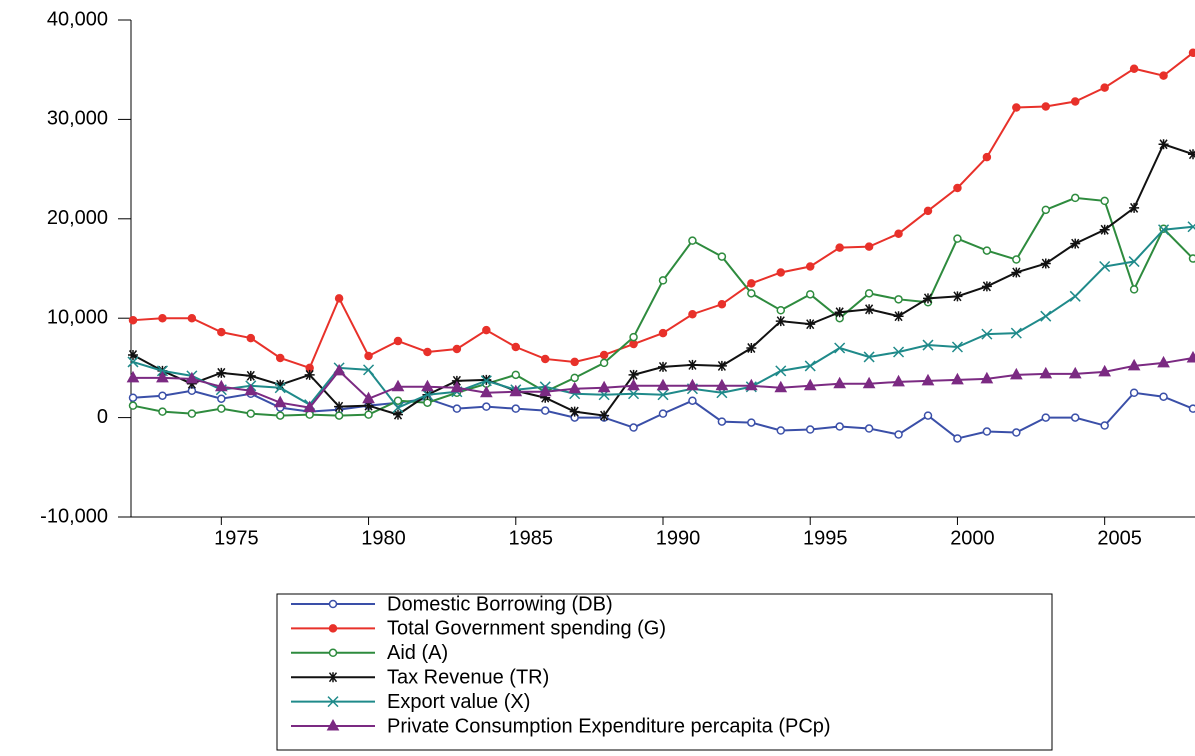  What do you see at coordinates (531, 538) in the screenshot?
I see `x-tick-label: 1985` at bounding box center [531, 538].